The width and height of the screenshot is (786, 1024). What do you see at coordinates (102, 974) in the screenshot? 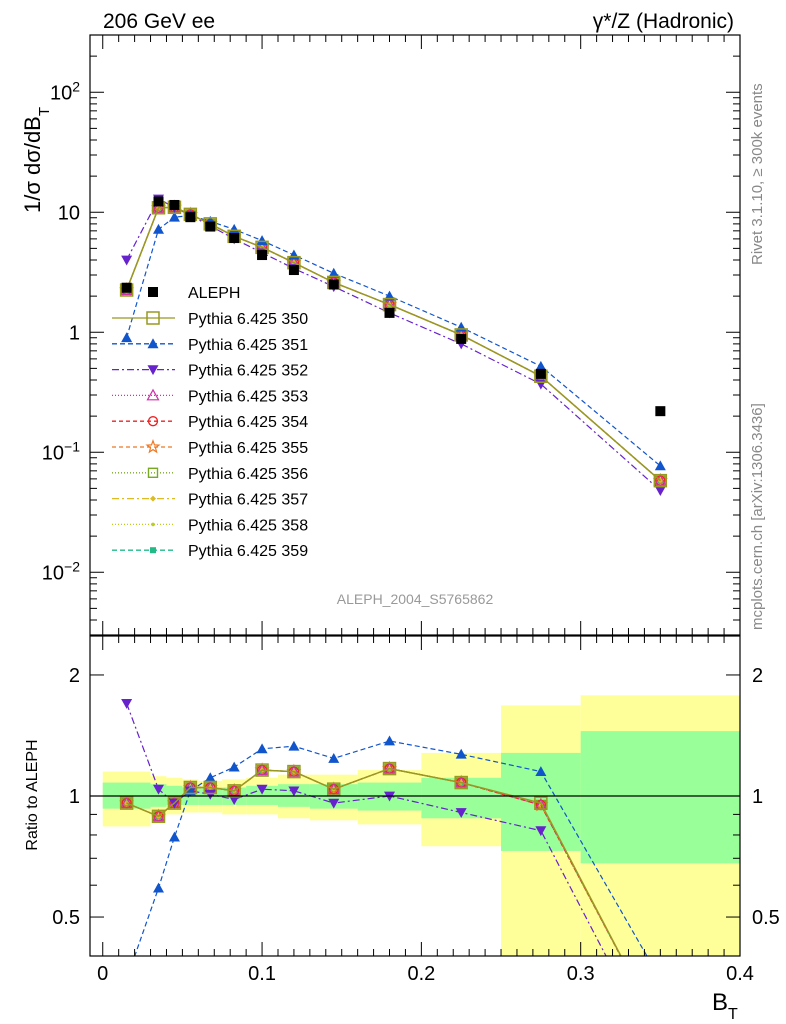
I see `xtick-label-0: 0` at bounding box center [102, 974].